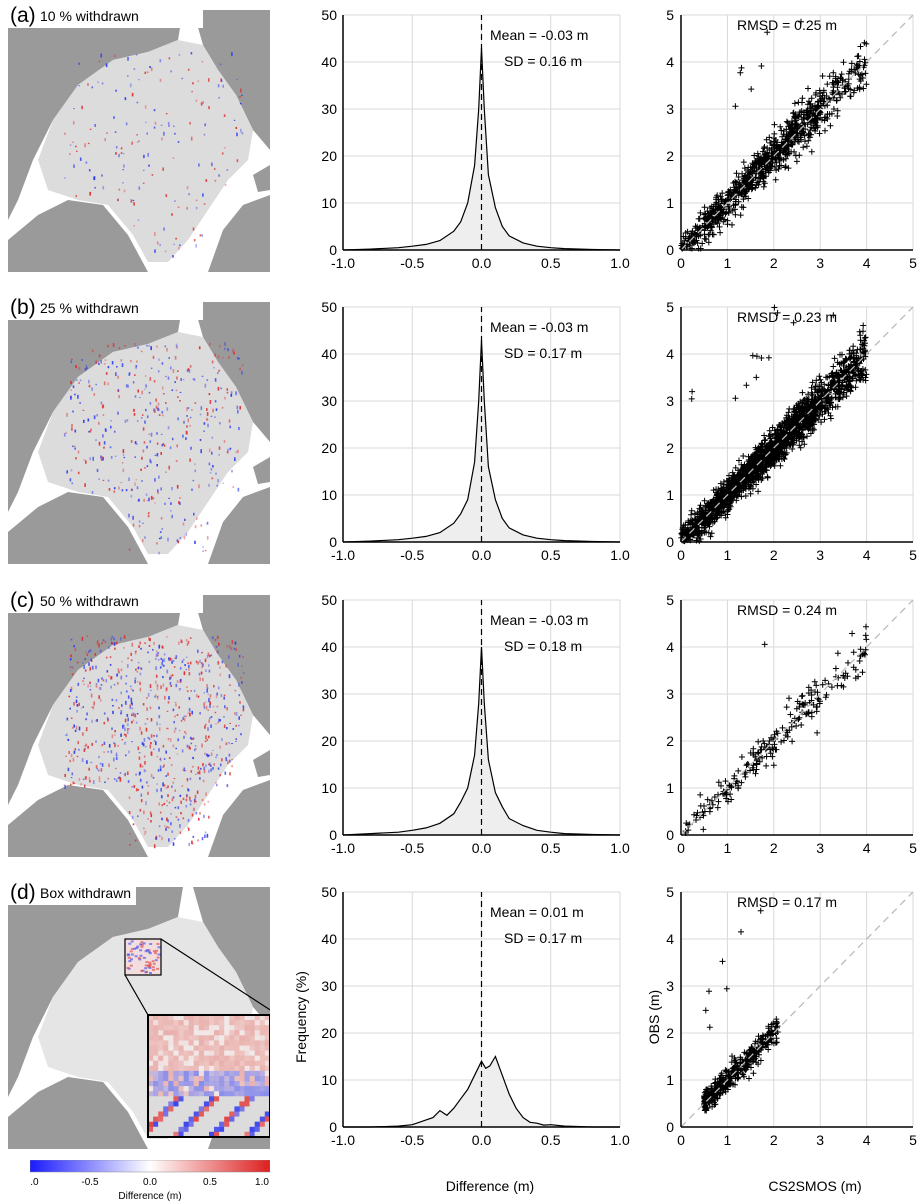 The image size is (919, 1203). Describe the element at coordinates (670, 354) in the screenshot. I see `y-tick-label: 4` at that location.